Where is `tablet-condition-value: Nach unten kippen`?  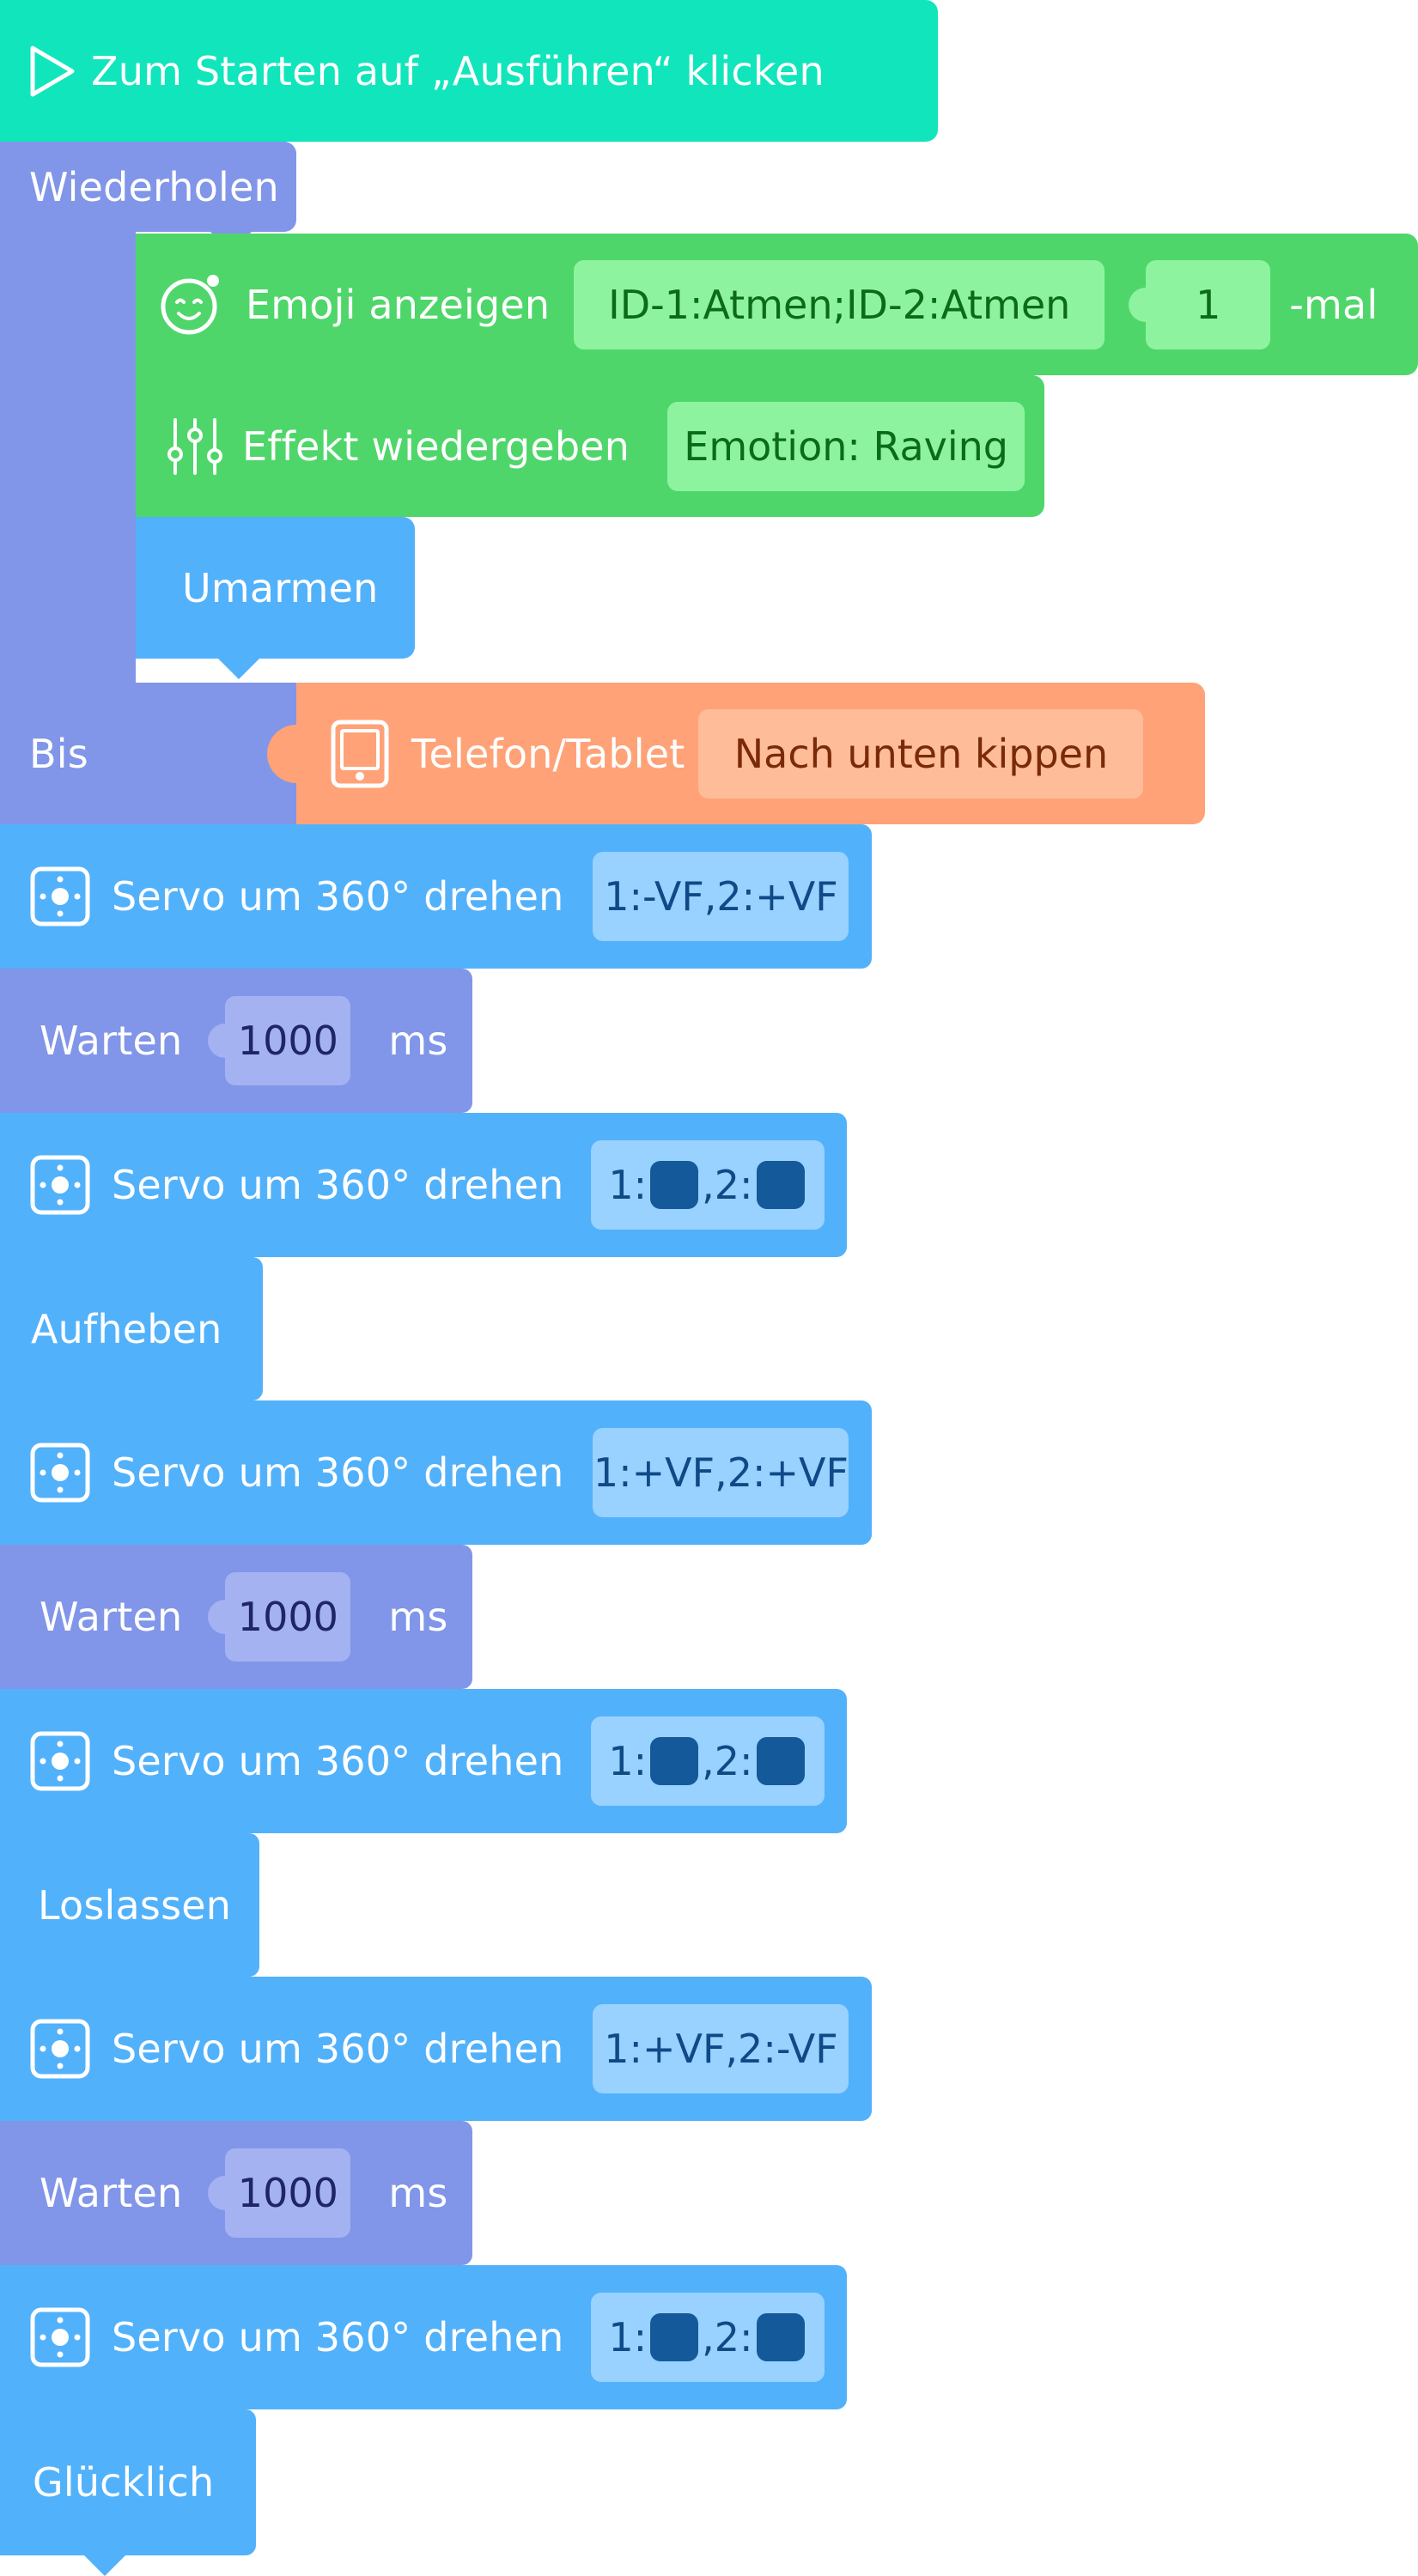 tablet-condition-value: Nach unten kippen is located at coordinates (921, 753).